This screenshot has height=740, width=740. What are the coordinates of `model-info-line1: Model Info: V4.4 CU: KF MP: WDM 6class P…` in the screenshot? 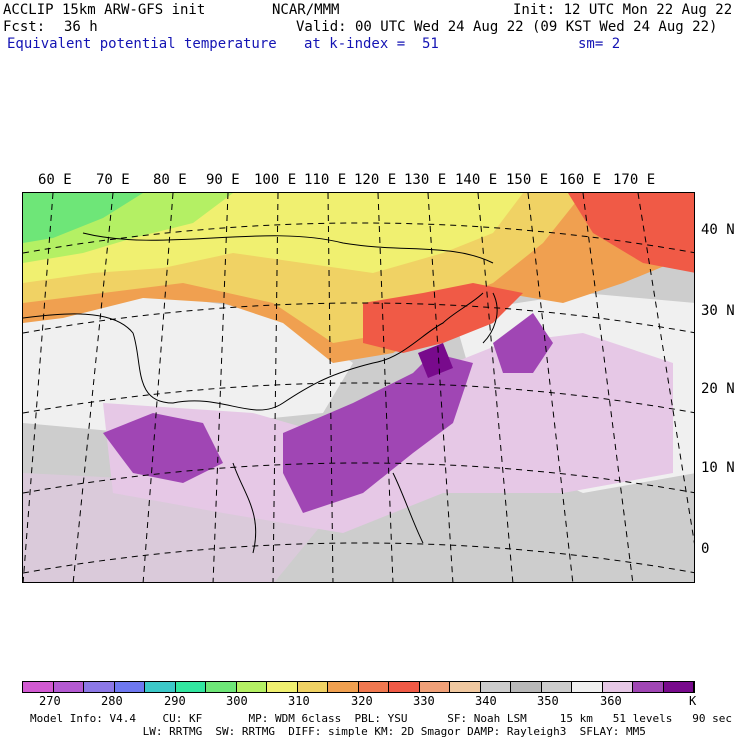 It's located at (381, 718).